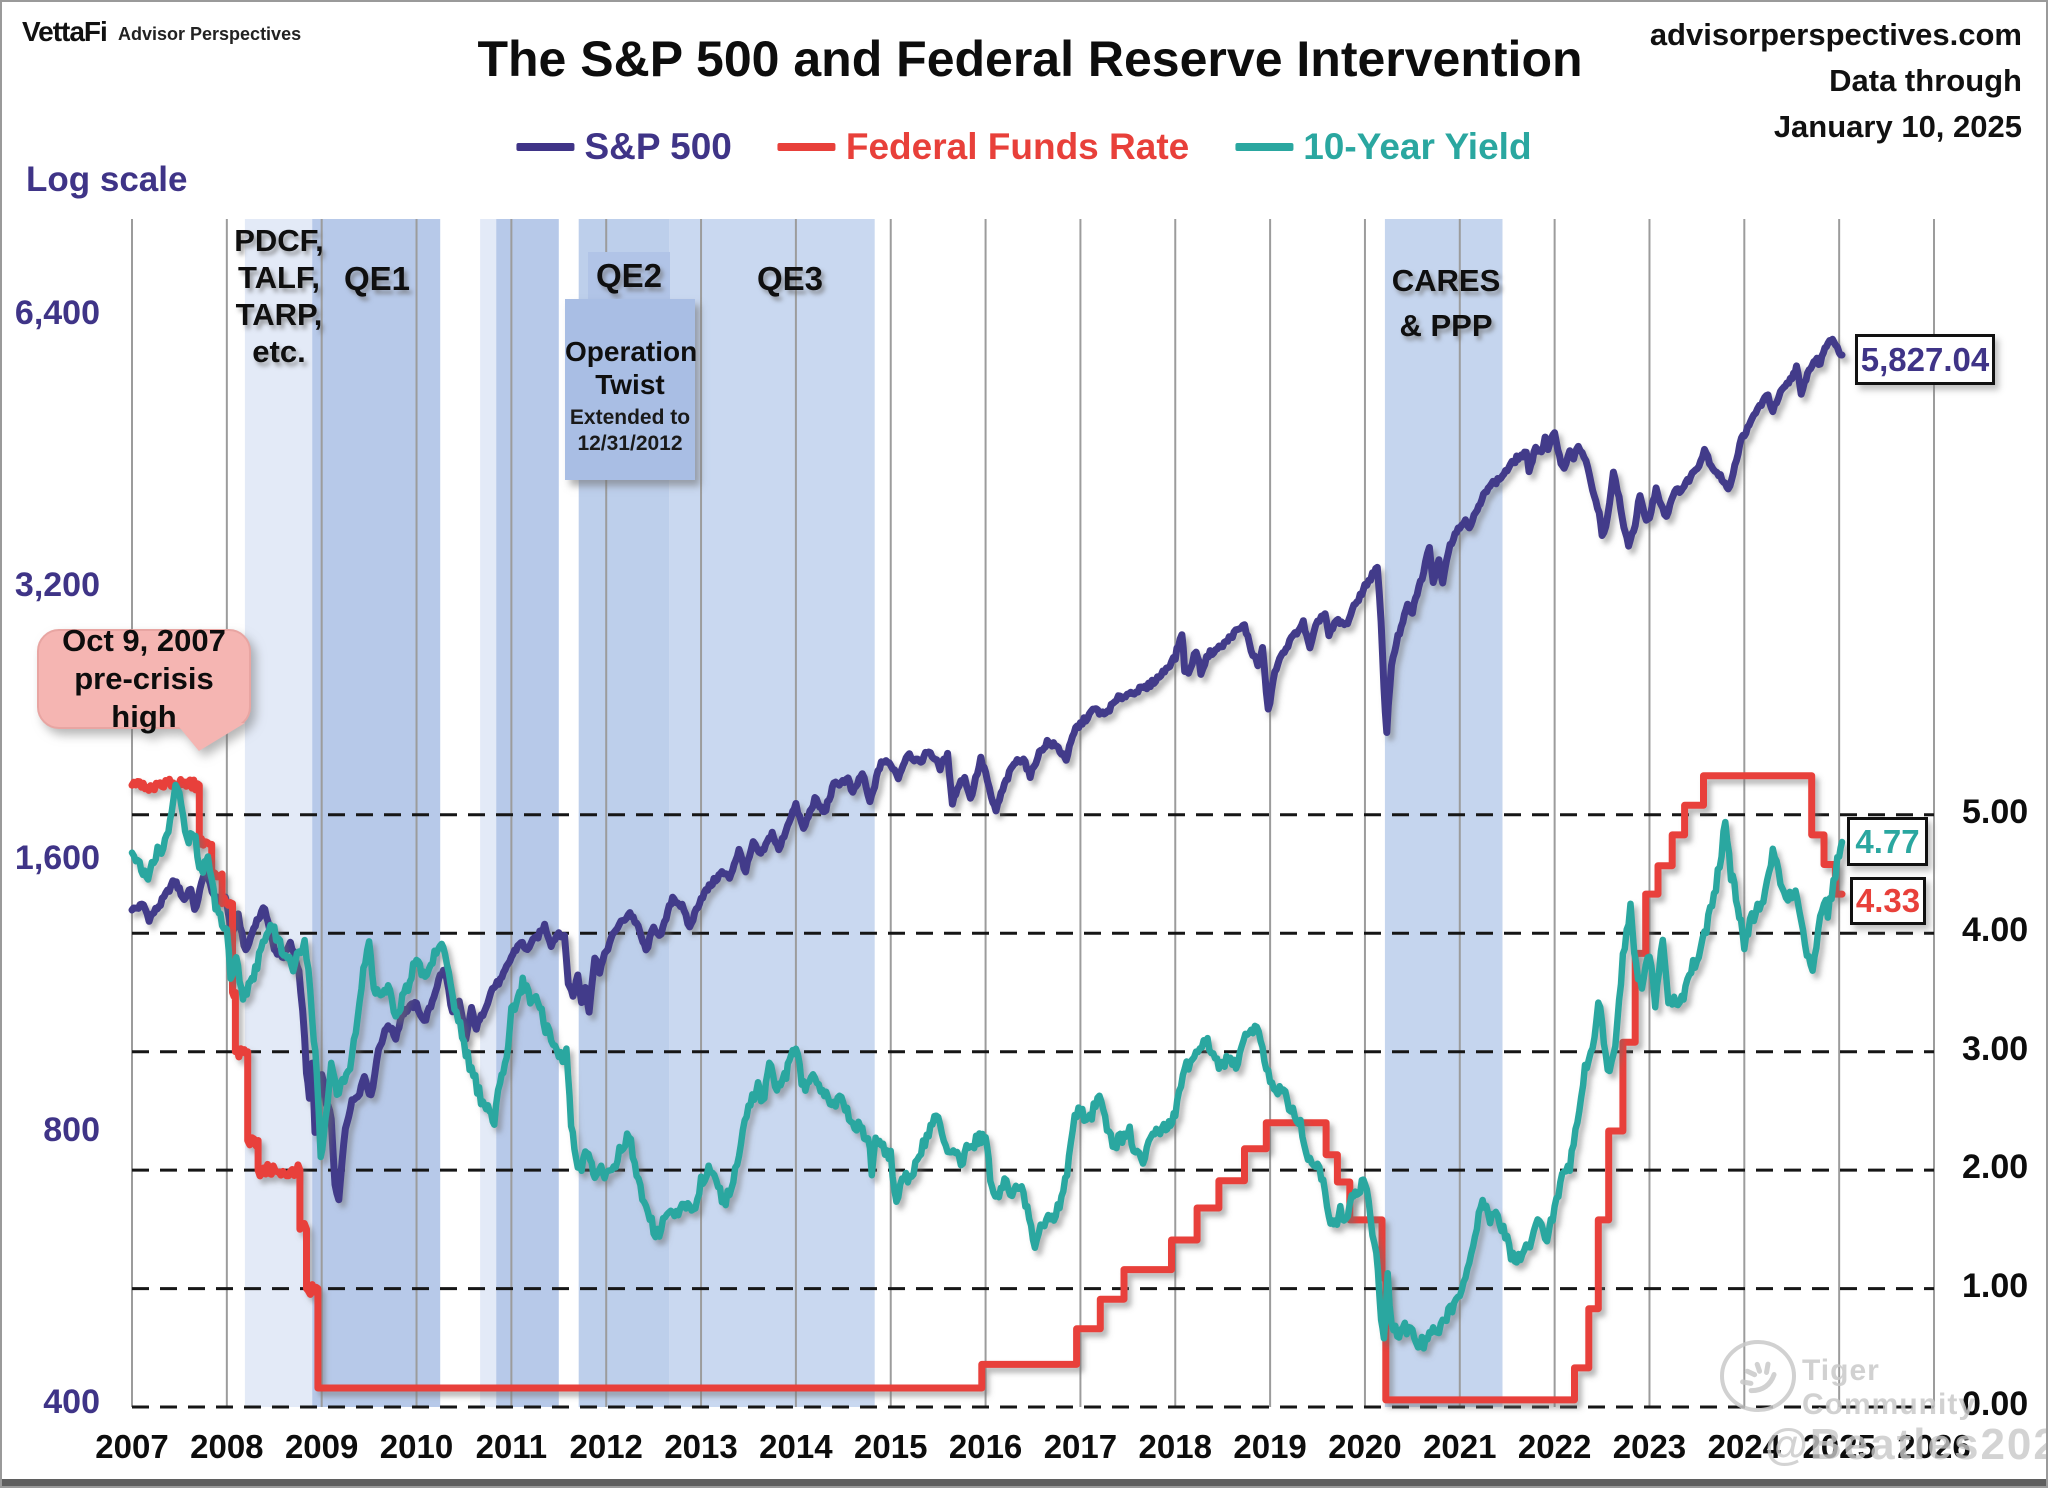  Describe the element at coordinates (57, 857) in the screenshot. I see `y-axis-left-tick: 1,600` at that location.